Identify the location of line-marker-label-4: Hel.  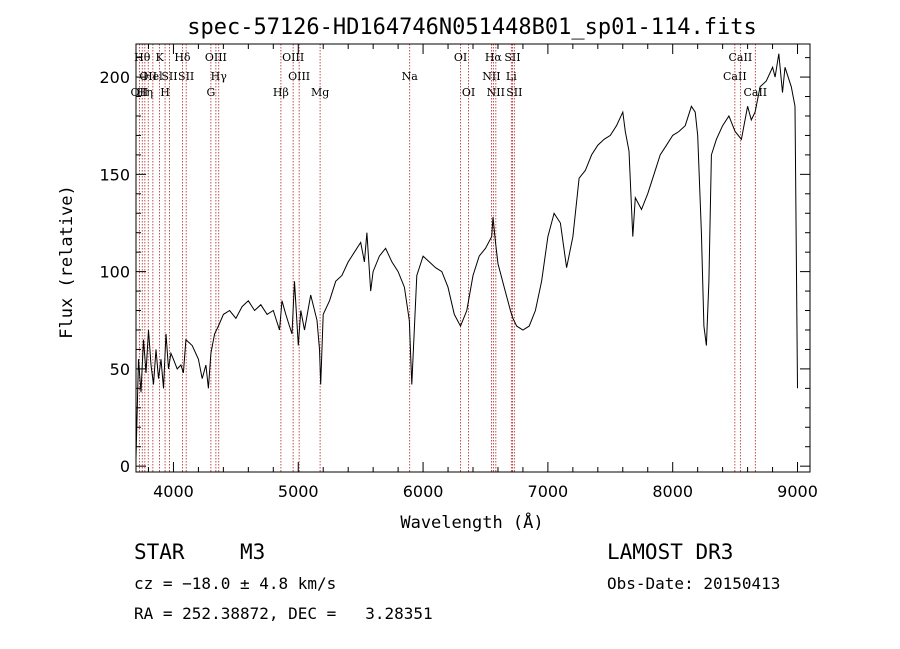
(153, 76).